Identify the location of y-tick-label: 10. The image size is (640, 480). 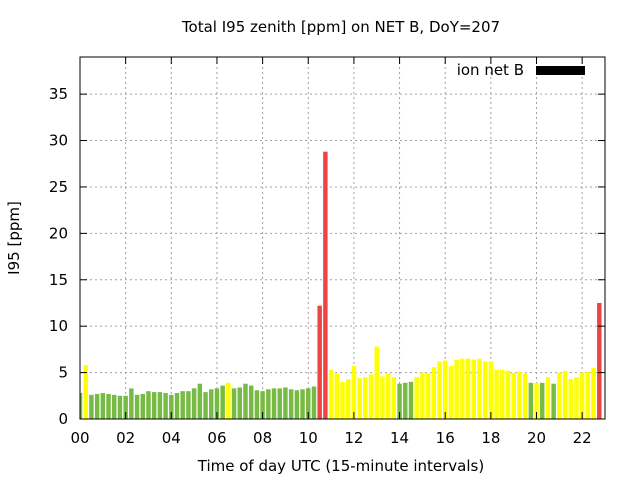
(58, 326).